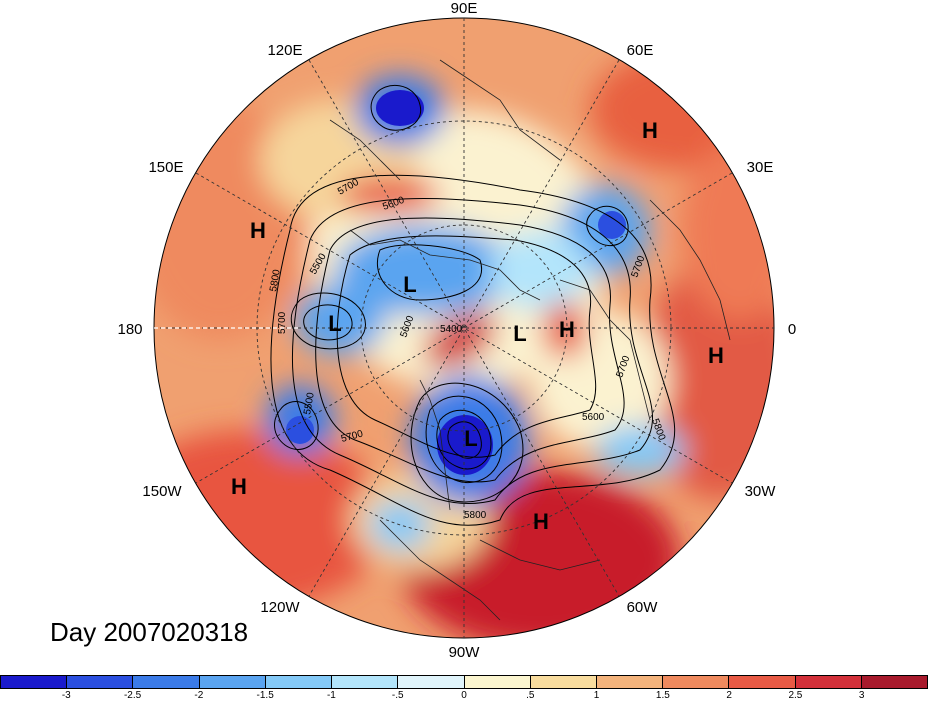 The image size is (928, 707). Describe the element at coordinates (284, 50) in the screenshot. I see `lon-label-120e: 120E` at that location.